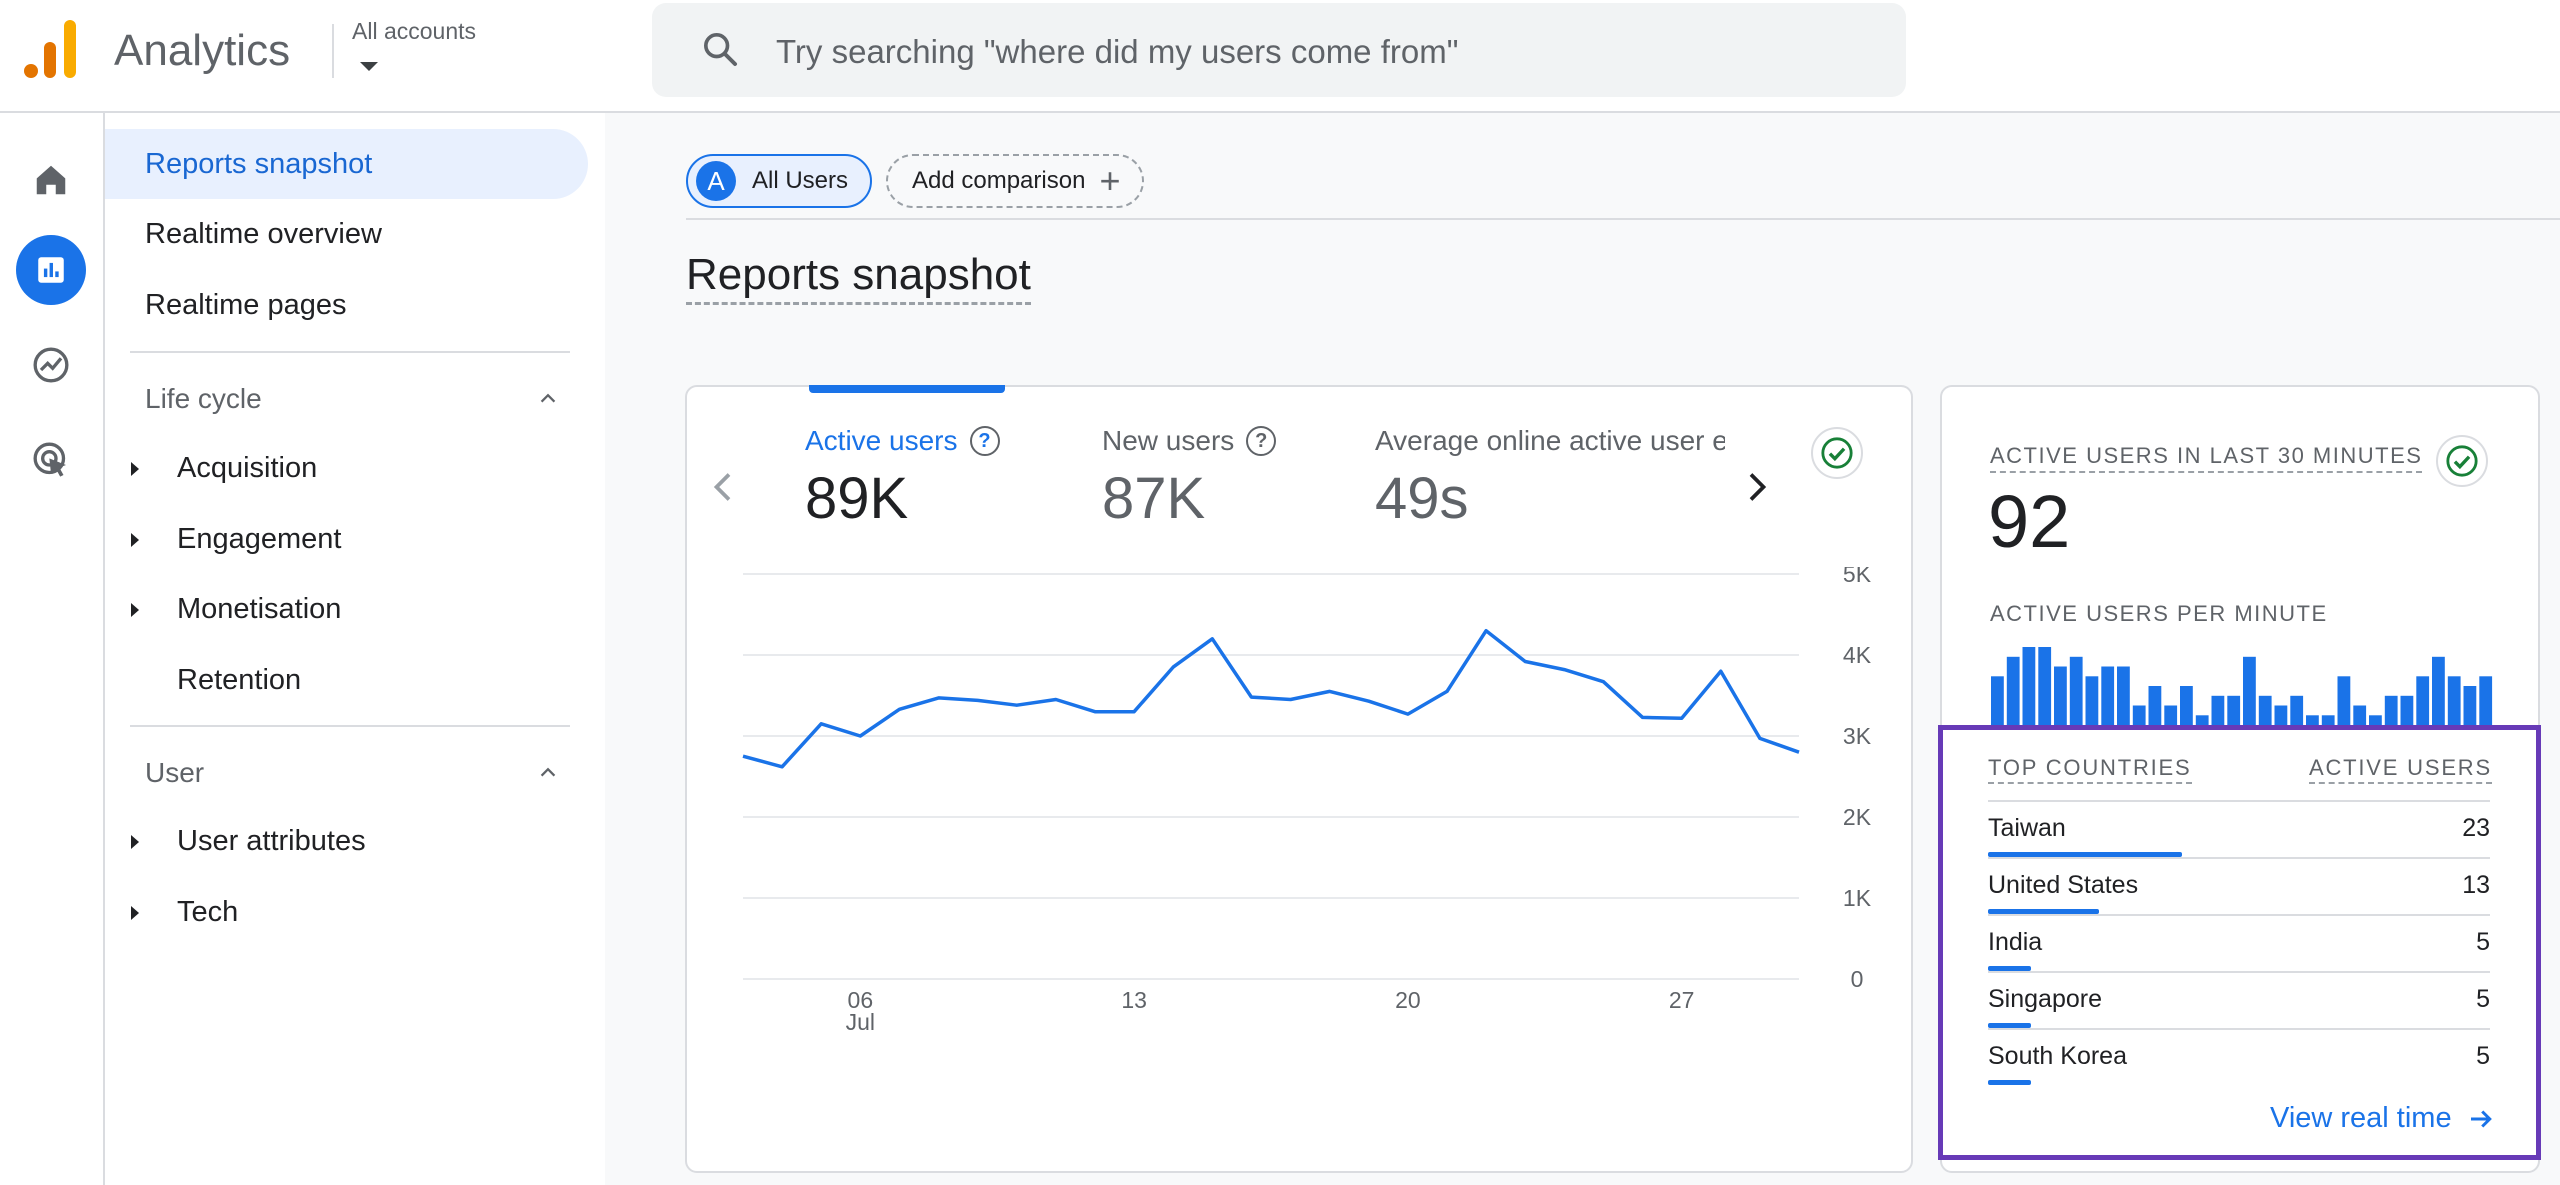 This screenshot has width=2560, height=1185. What do you see at coordinates (2476, 828) in the screenshot?
I see `country-active-users: 23` at bounding box center [2476, 828].